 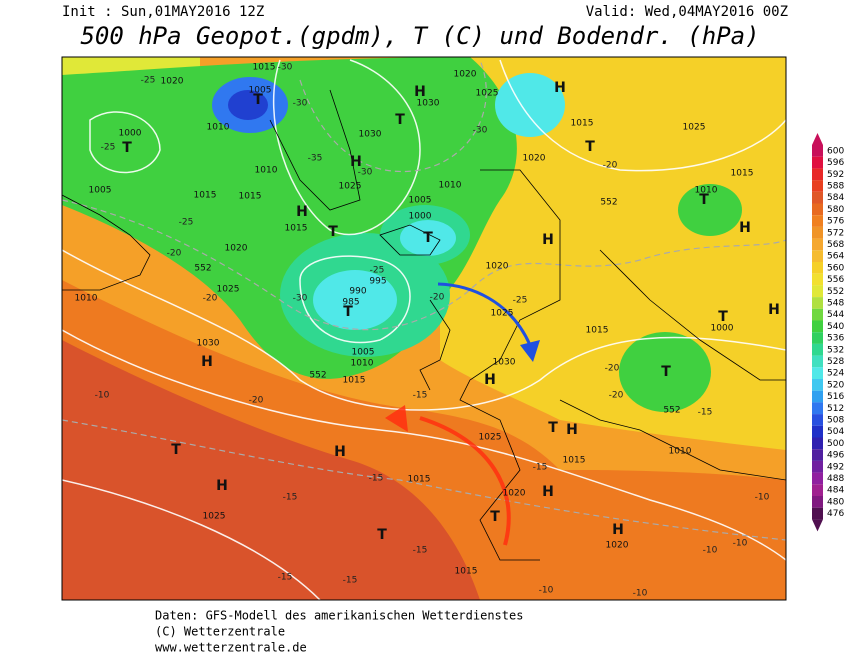 What do you see at coordinates (835, 409) in the screenshot?
I see `colorbar-label: 512` at bounding box center [835, 409].